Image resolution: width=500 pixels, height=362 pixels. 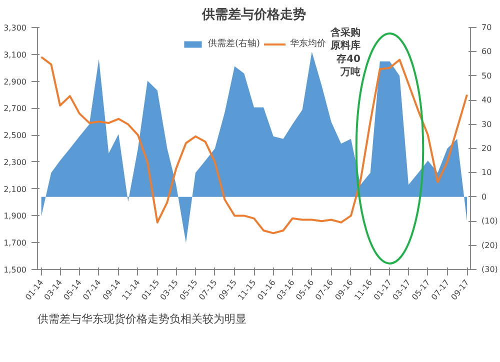 I want to click on y2-tick-label: 60, so click(x=487, y=51).